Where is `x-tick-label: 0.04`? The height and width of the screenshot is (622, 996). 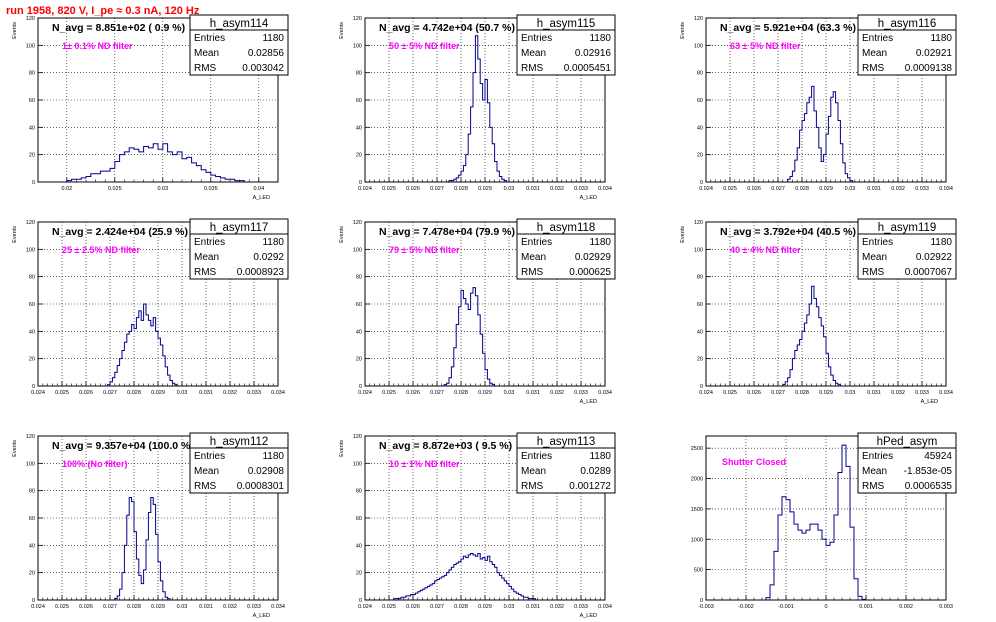
x-tick-label: 0.04 is located at coordinates (258, 189).